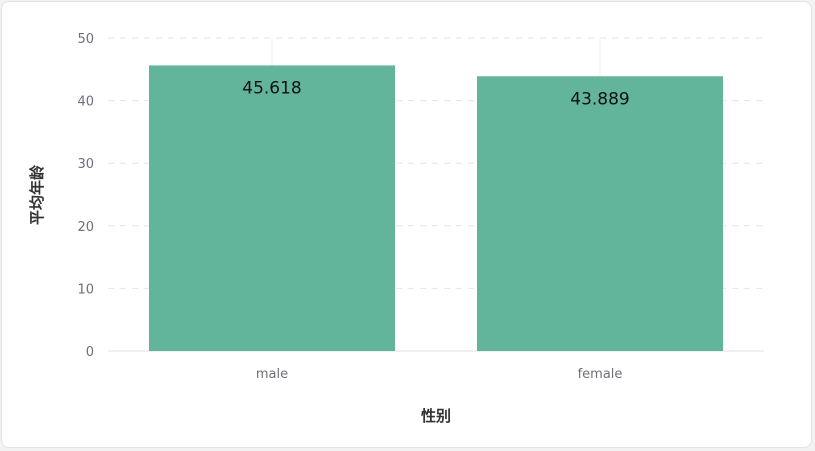  I want to click on y-axis-title: 平均年龄, so click(37, 194).